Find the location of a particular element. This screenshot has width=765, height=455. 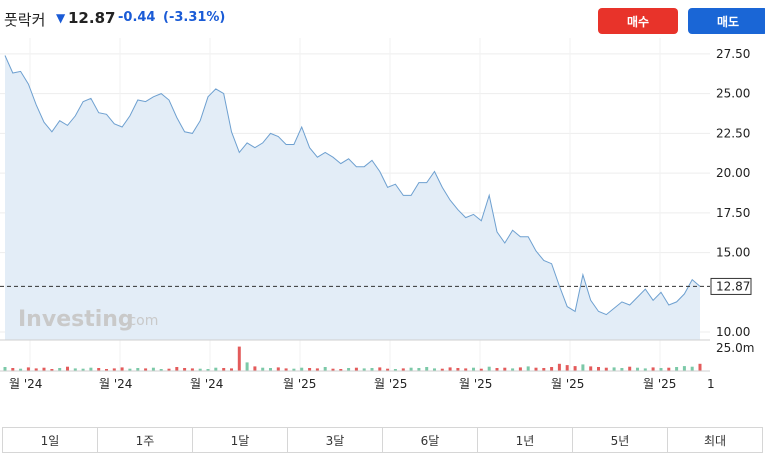

y-tick-label: 22.50 is located at coordinates (733, 133).